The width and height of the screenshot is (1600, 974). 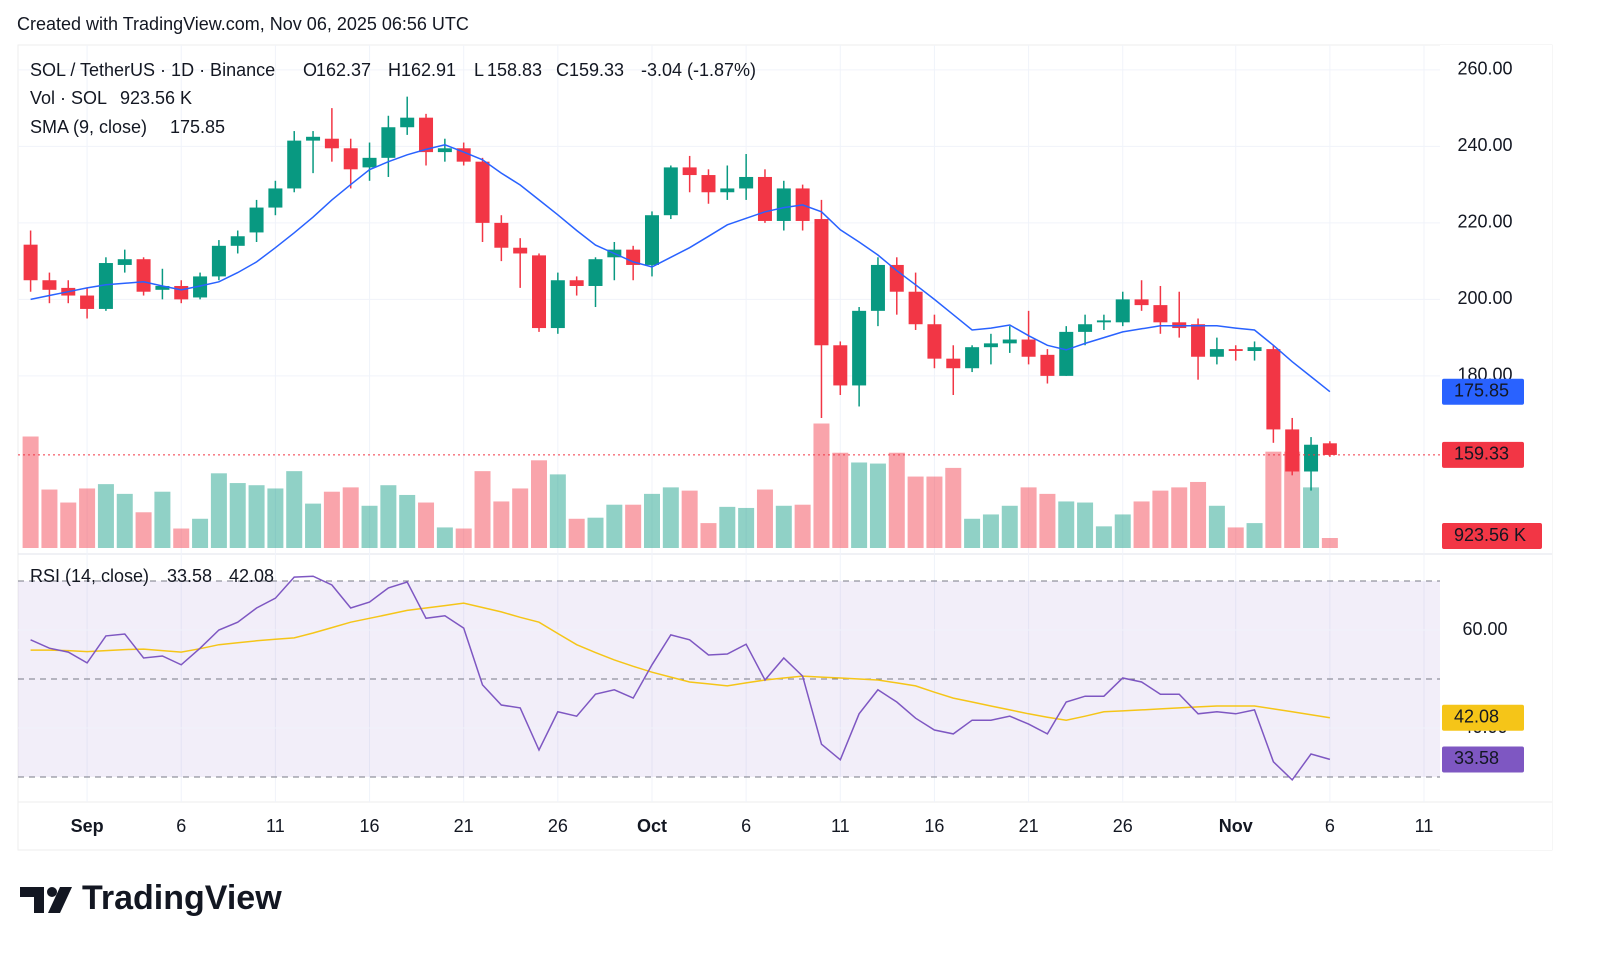 I want to click on y-tick-label: 200.00, so click(x=1484, y=298).